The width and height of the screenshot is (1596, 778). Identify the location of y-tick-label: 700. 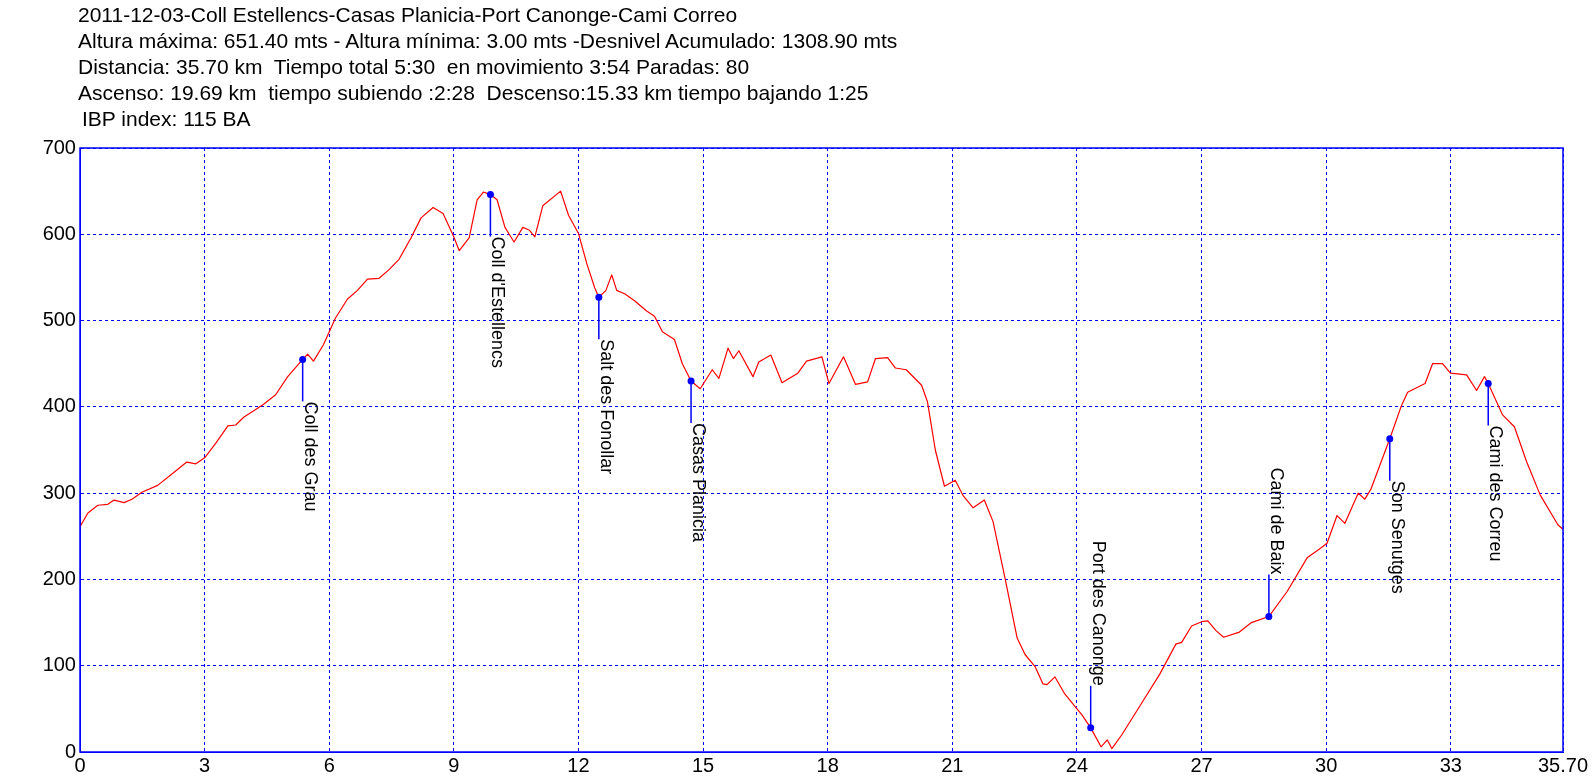
(59, 146).